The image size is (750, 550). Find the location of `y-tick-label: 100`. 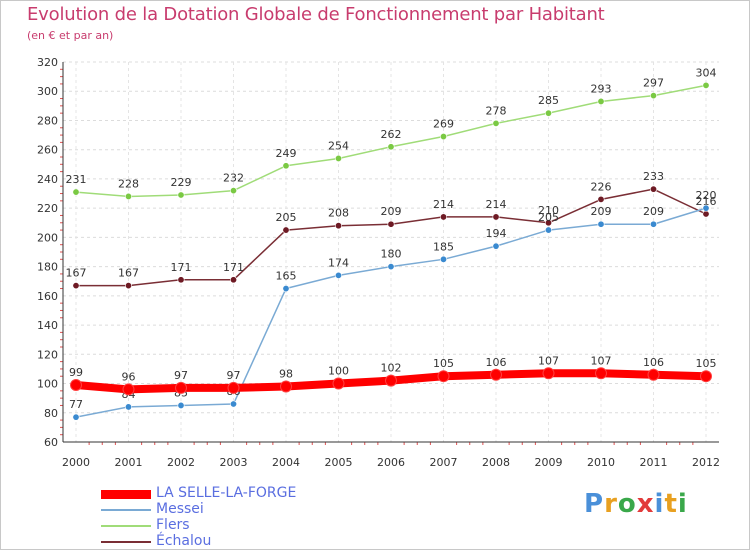

y-tick-label: 100 is located at coordinates (47, 384).